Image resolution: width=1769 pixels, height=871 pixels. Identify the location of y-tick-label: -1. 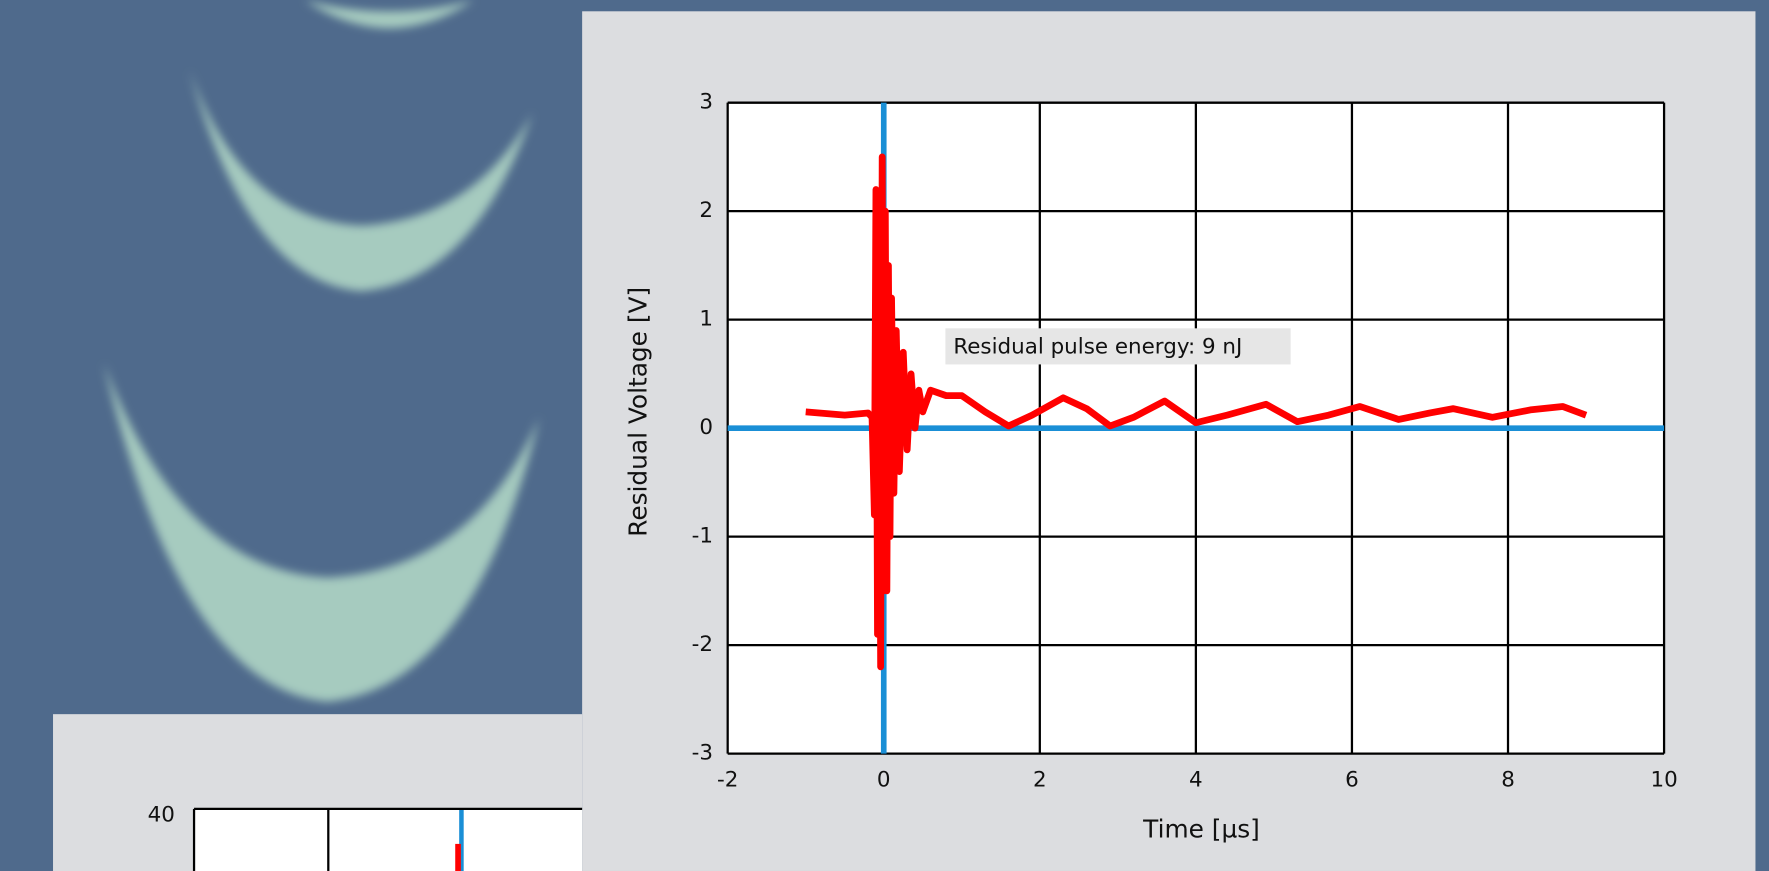
(702, 536).